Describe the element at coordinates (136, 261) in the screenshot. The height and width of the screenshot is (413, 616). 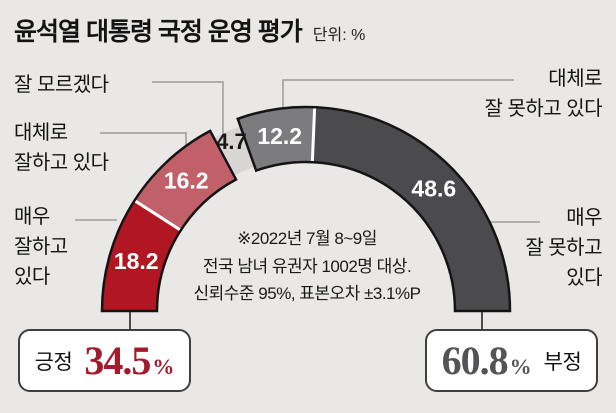
I see `segment-value-label: 18.2` at that location.